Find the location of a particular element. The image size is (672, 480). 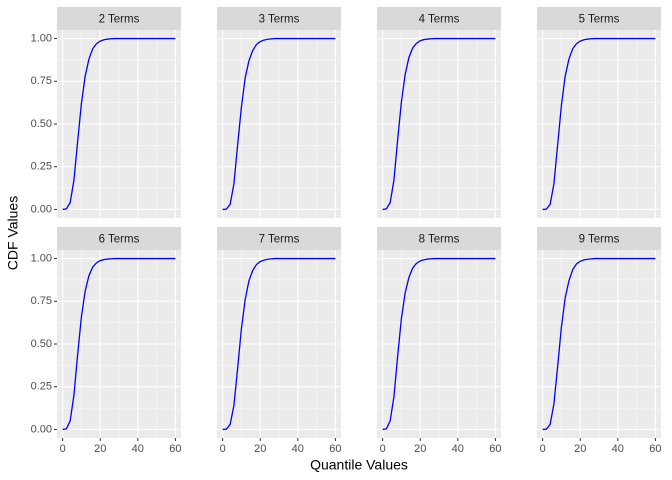

panel-title: 2 Terms is located at coordinates (119, 20).